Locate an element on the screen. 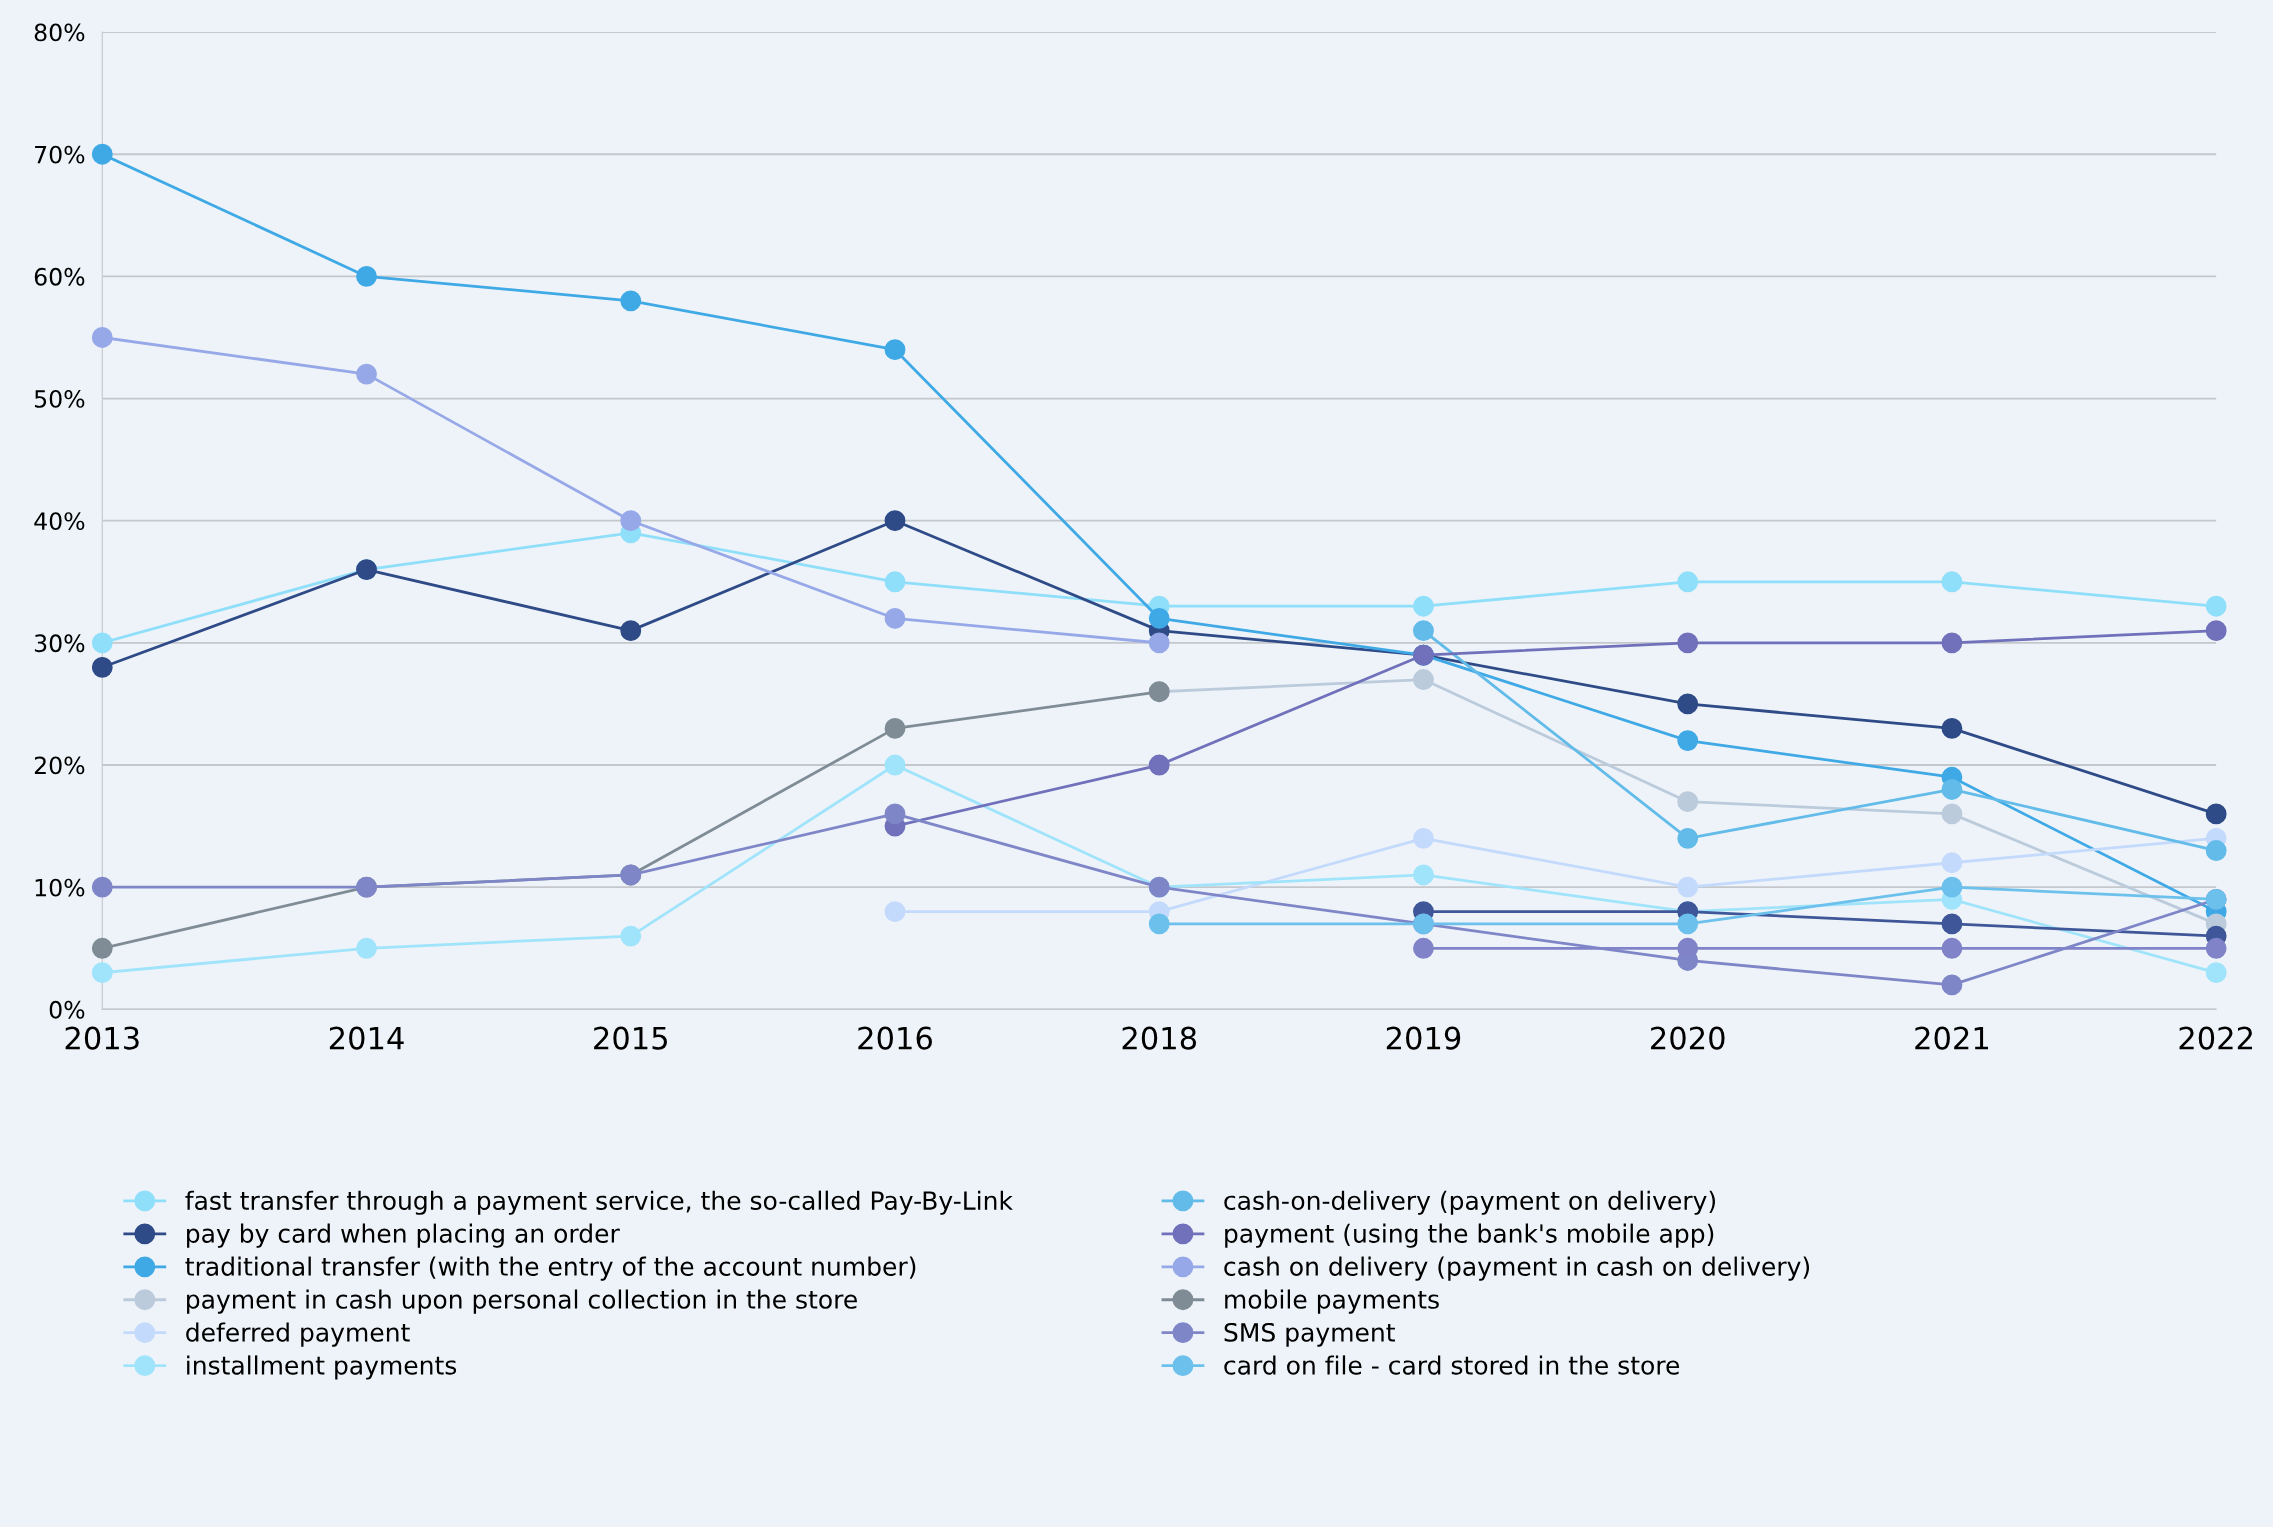 The image size is (2273, 1527). legend-label: cash on delivery (payment in cash on delivery) is located at coordinates (1517, 1268).